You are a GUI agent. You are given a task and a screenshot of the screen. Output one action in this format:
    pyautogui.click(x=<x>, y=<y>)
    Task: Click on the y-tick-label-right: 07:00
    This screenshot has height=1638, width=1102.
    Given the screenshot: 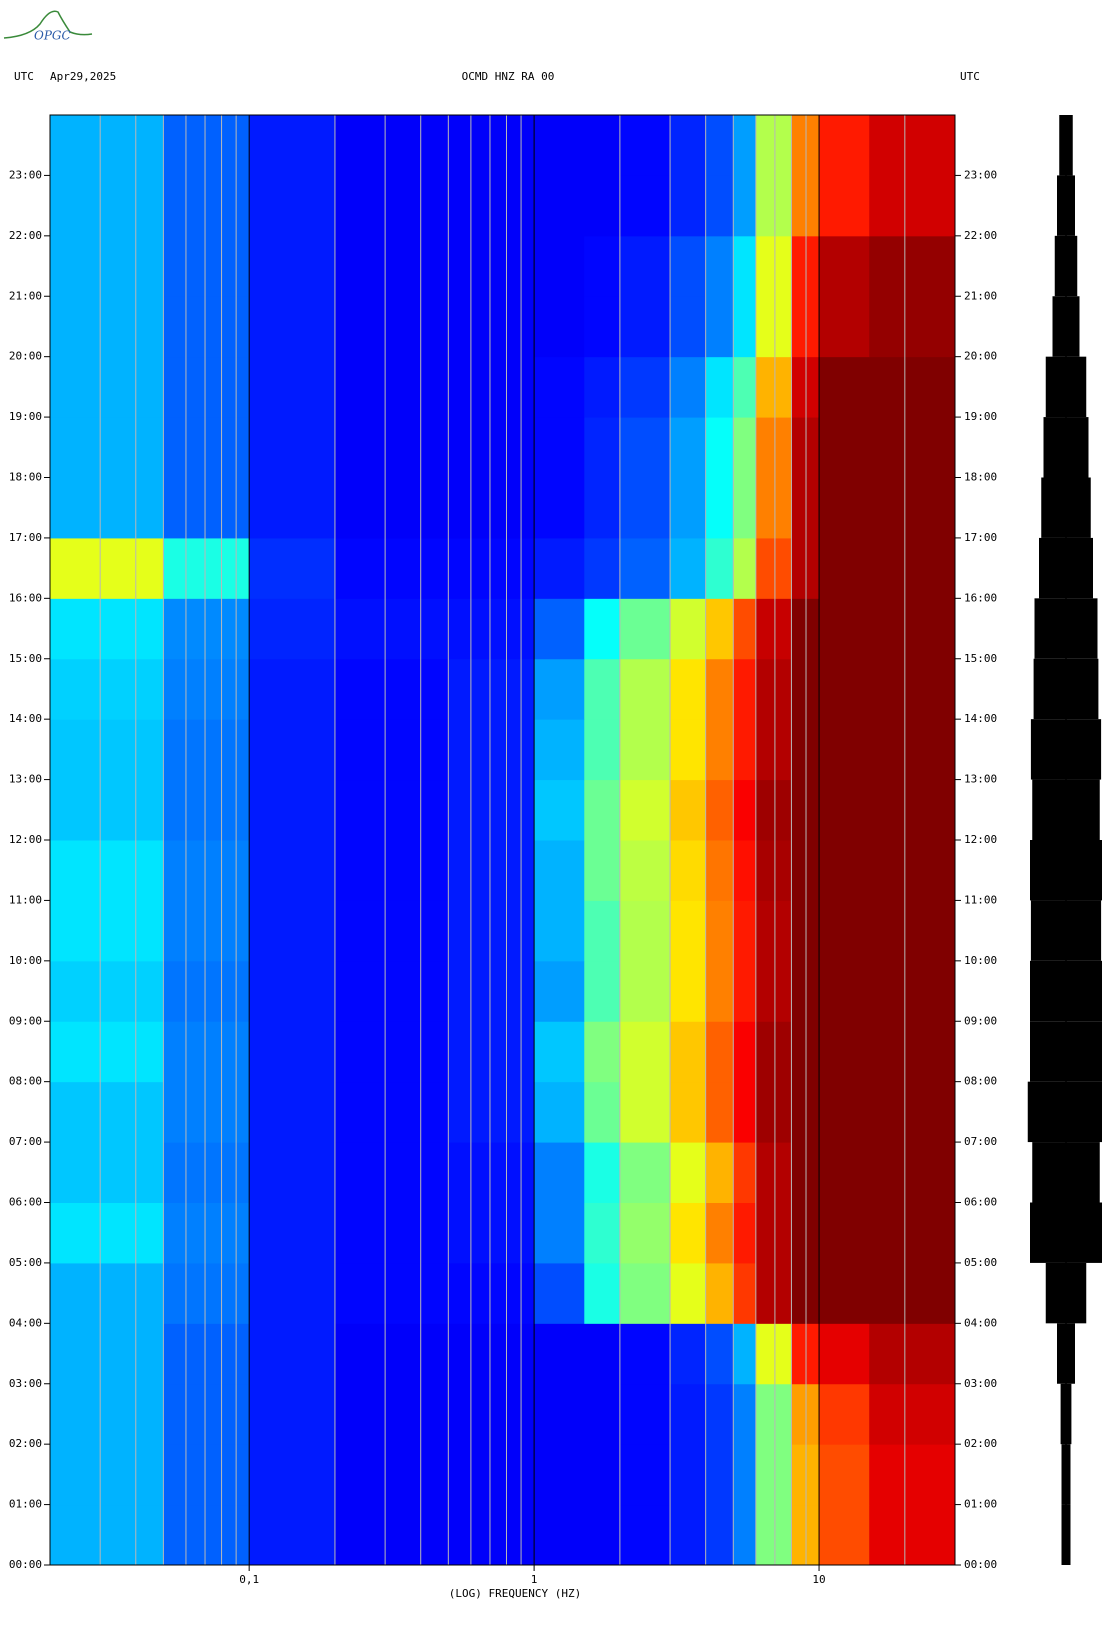 What is the action you would take?
    pyautogui.click(x=980, y=1141)
    